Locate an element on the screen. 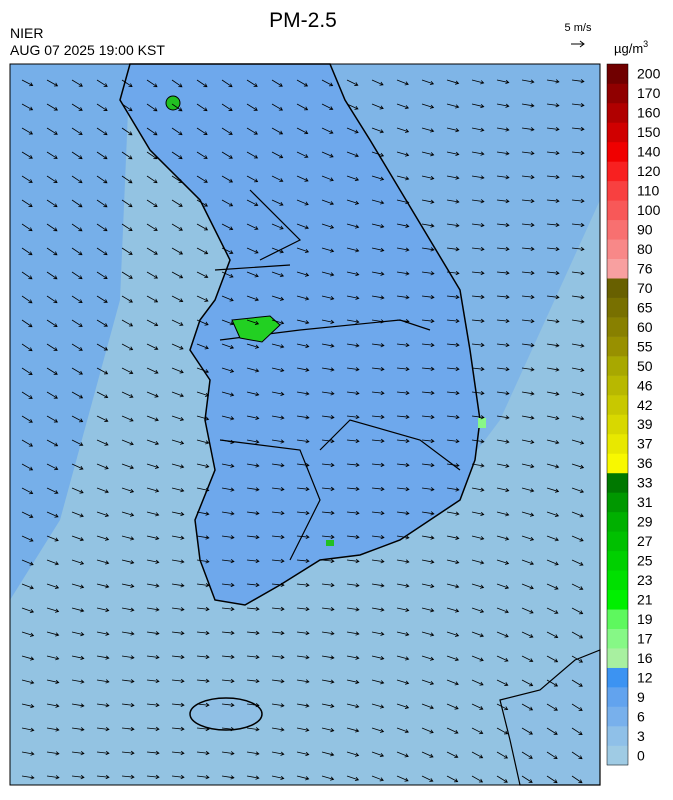 Image resolution: width=673 pixels, height=800 pixels. colorbar-label: 100 is located at coordinates (649, 210).